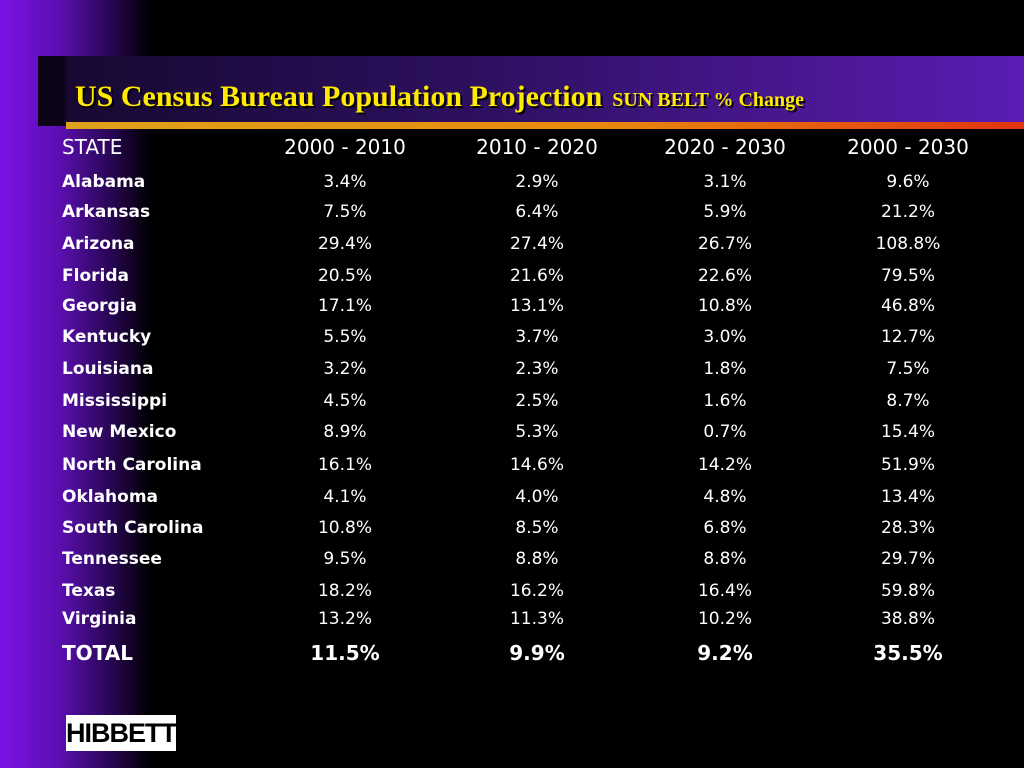  What do you see at coordinates (725, 369) in the screenshot?
I see `percent-change-cell: 1.8%` at bounding box center [725, 369].